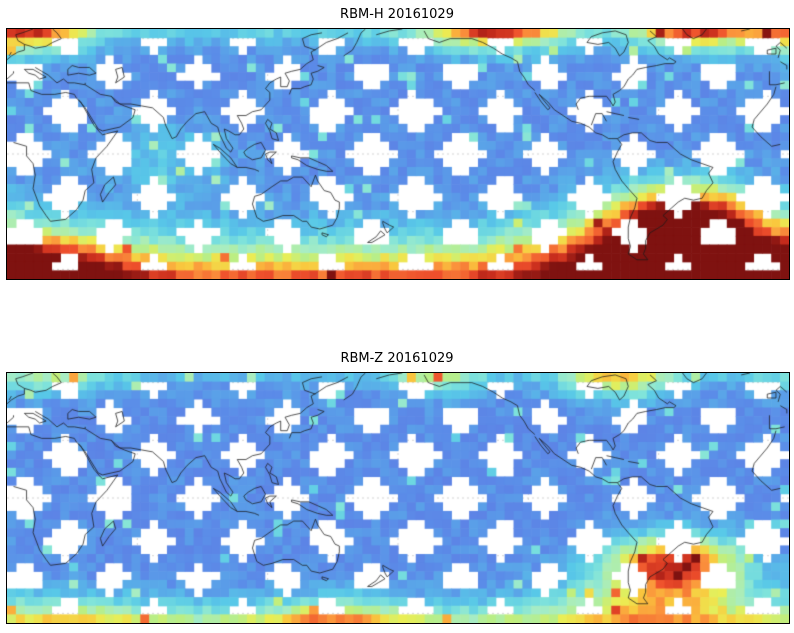 The height and width of the screenshot is (633, 794). I want to click on chart-title-rbm-h: RBM-H 20161029, so click(397, 14).